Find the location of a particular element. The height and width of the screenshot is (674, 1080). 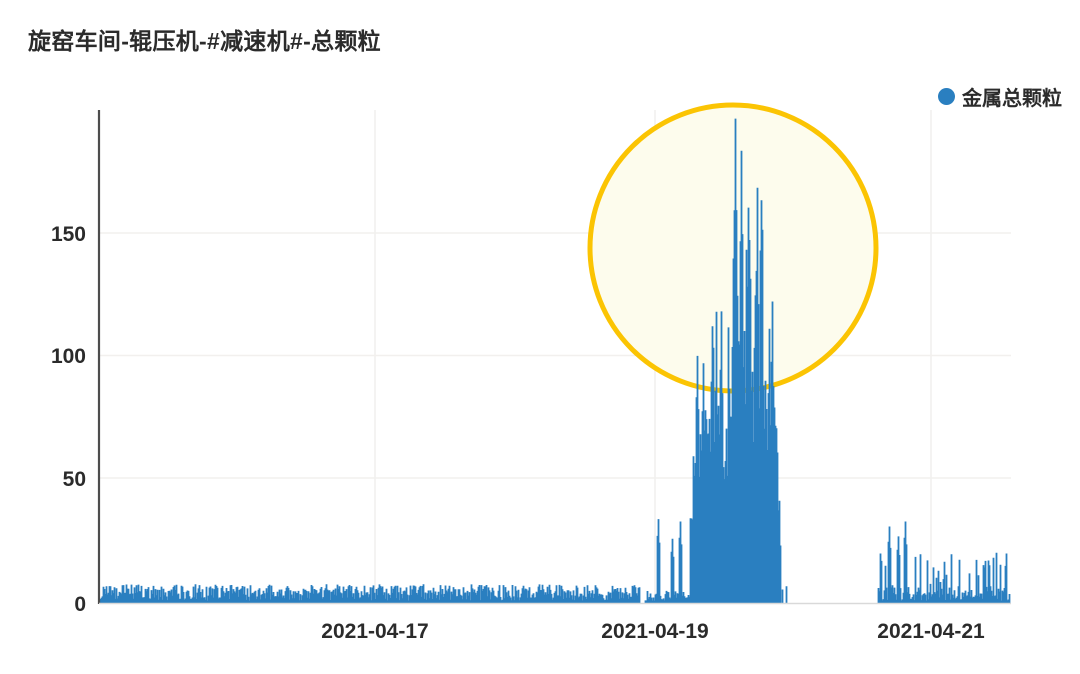

page-title: 旋窑车间-辊压机-#减速机#-总颗粒 is located at coordinates (204, 41).